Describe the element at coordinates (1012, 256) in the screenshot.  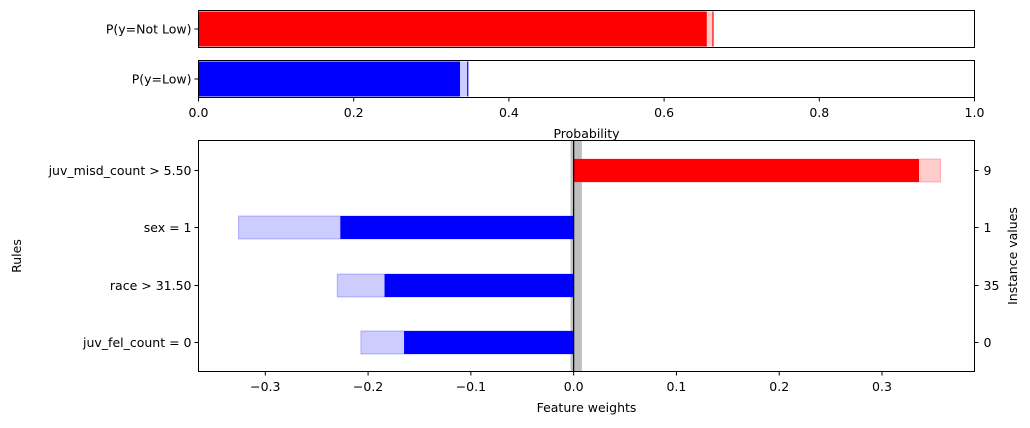
I see `y2-axis-label: Instance values` at that location.